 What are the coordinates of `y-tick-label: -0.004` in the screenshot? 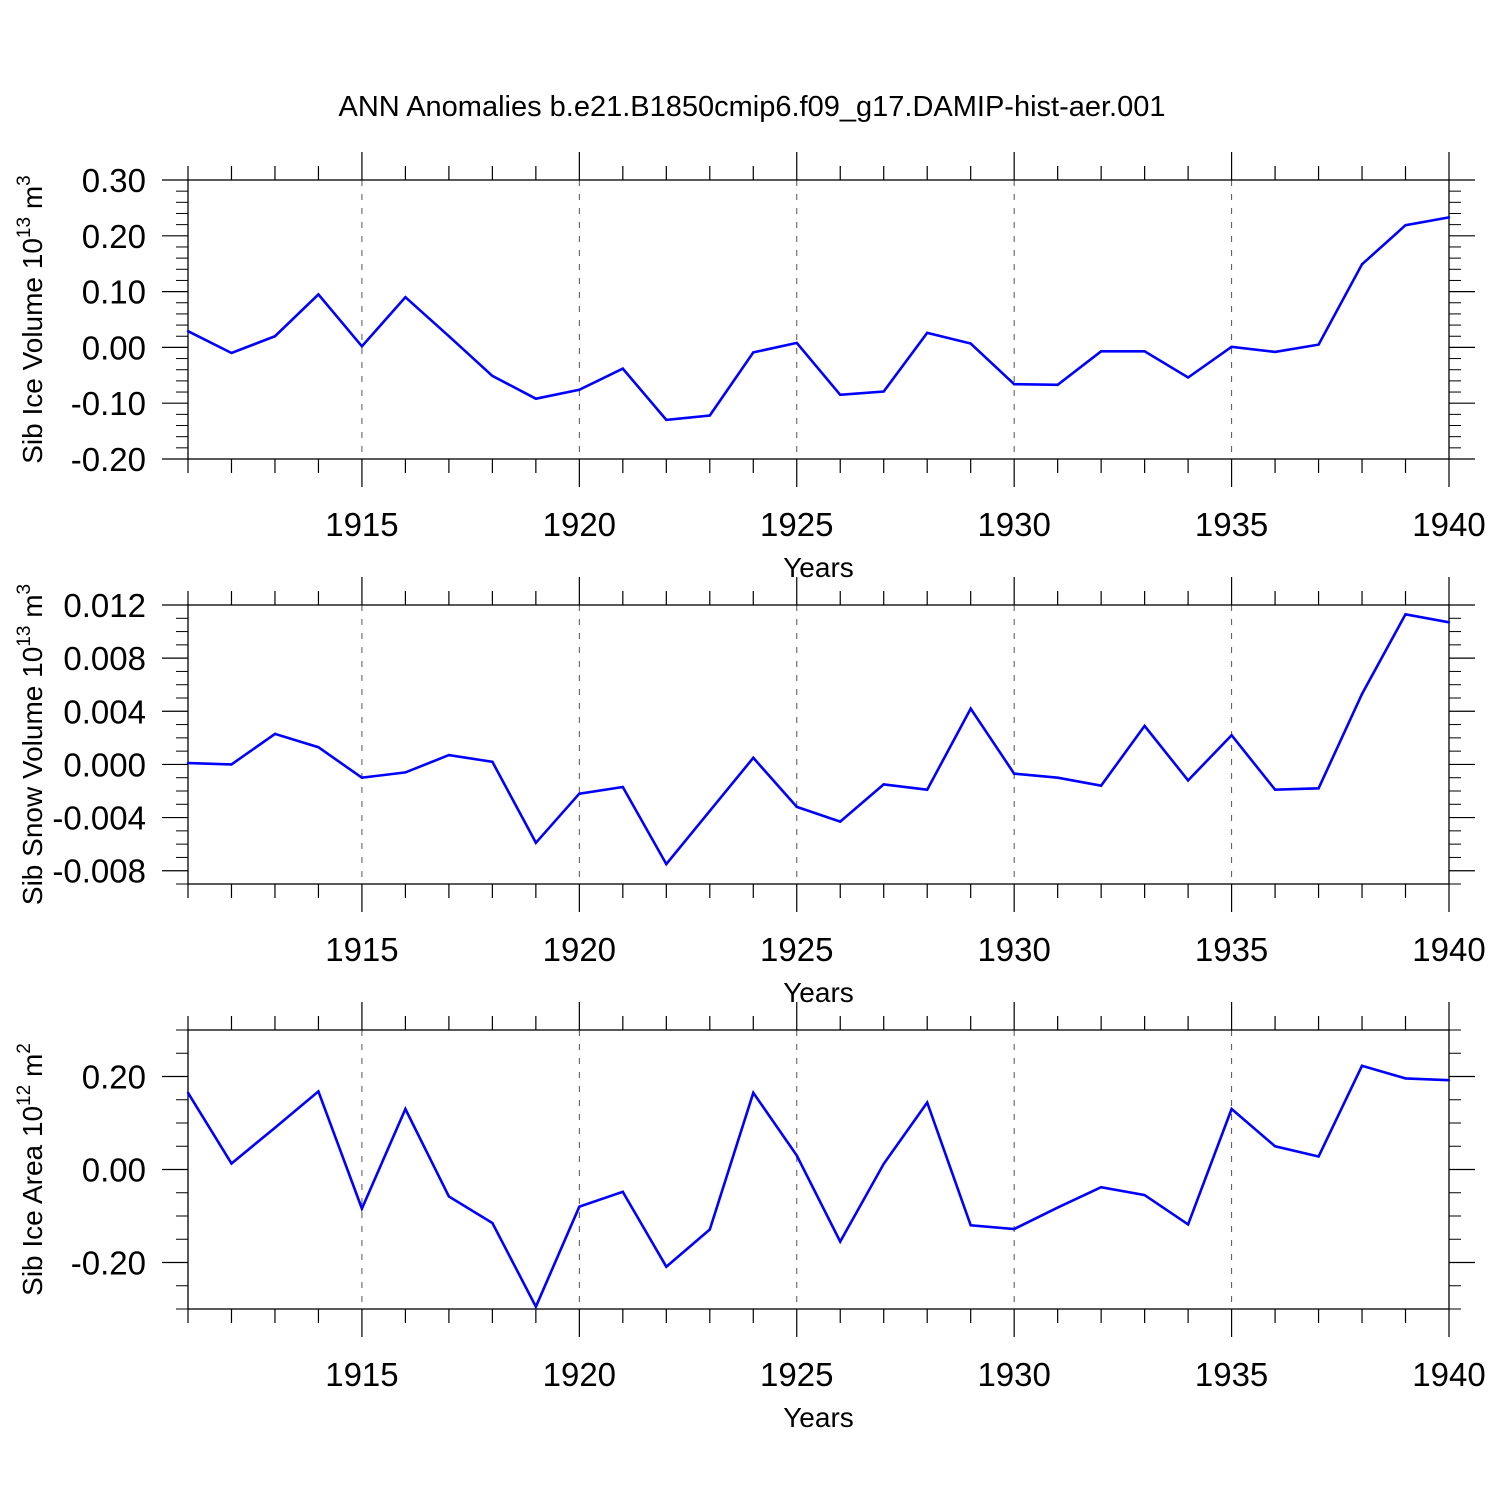 It's located at (99, 818).